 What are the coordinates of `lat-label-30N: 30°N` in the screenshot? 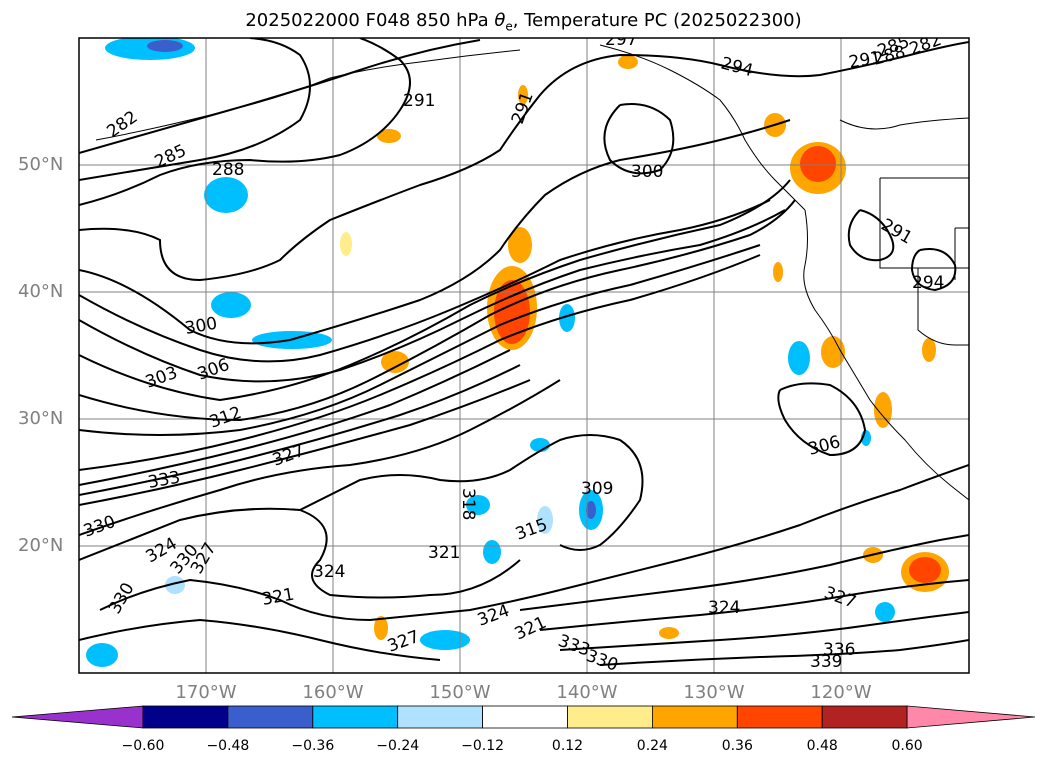 It's located at (41, 418).